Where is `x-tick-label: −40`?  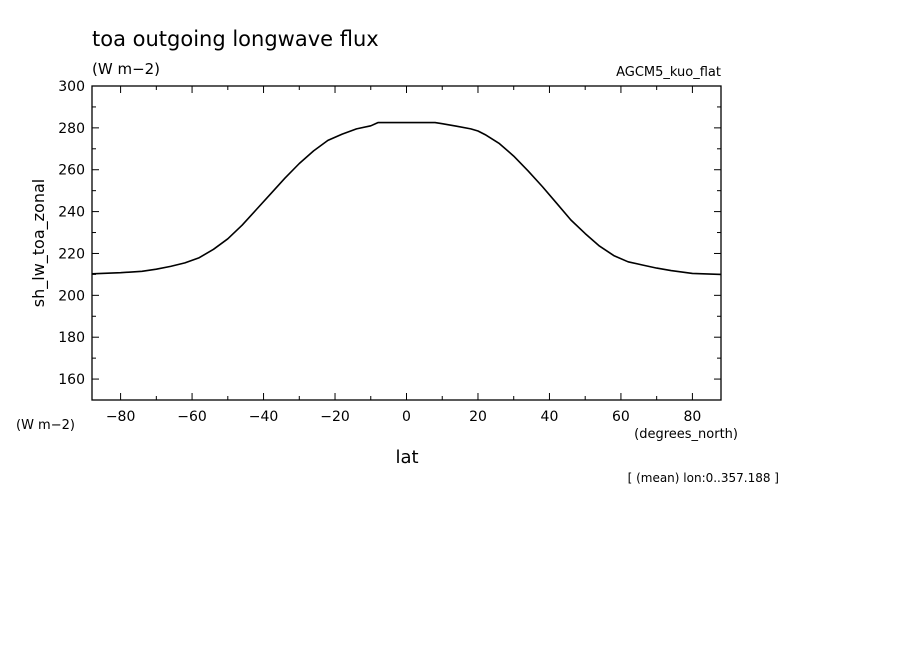
x-tick-label: −40 is located at coordinates (264, 417).